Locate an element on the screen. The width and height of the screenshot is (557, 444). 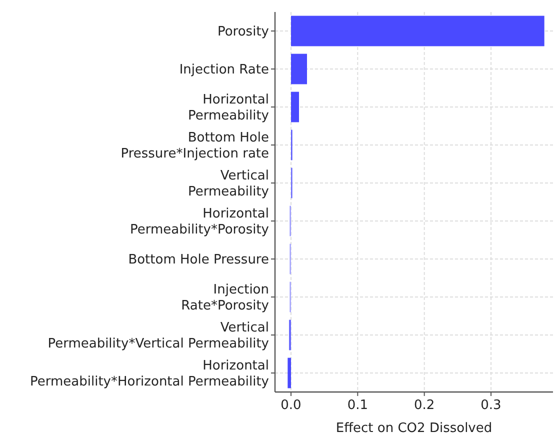
y-tick-label: Bottom Hole Pressure is located at coordinates (198, 260).